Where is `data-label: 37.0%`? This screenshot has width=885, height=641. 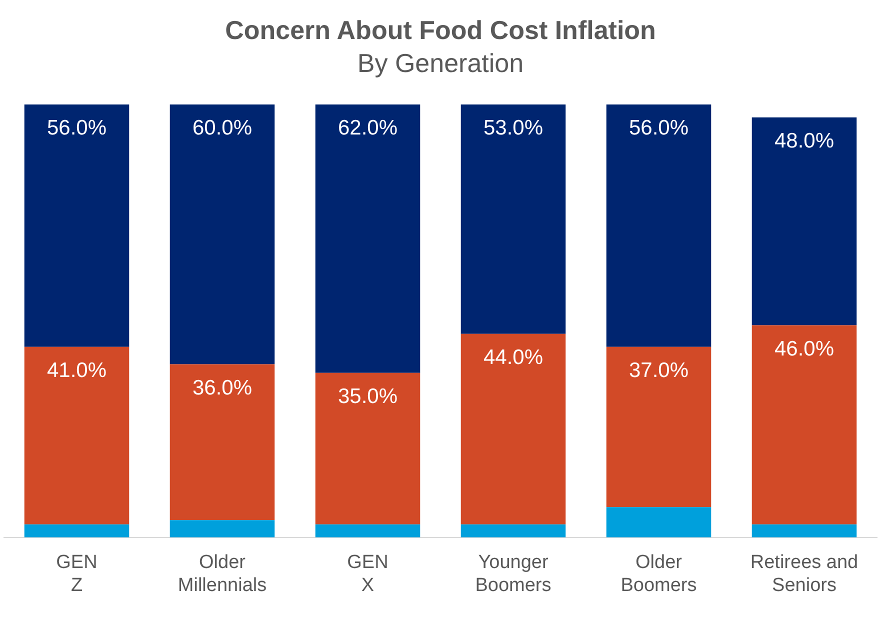 data-label: 37.0% is located at coordinates (658, 370).